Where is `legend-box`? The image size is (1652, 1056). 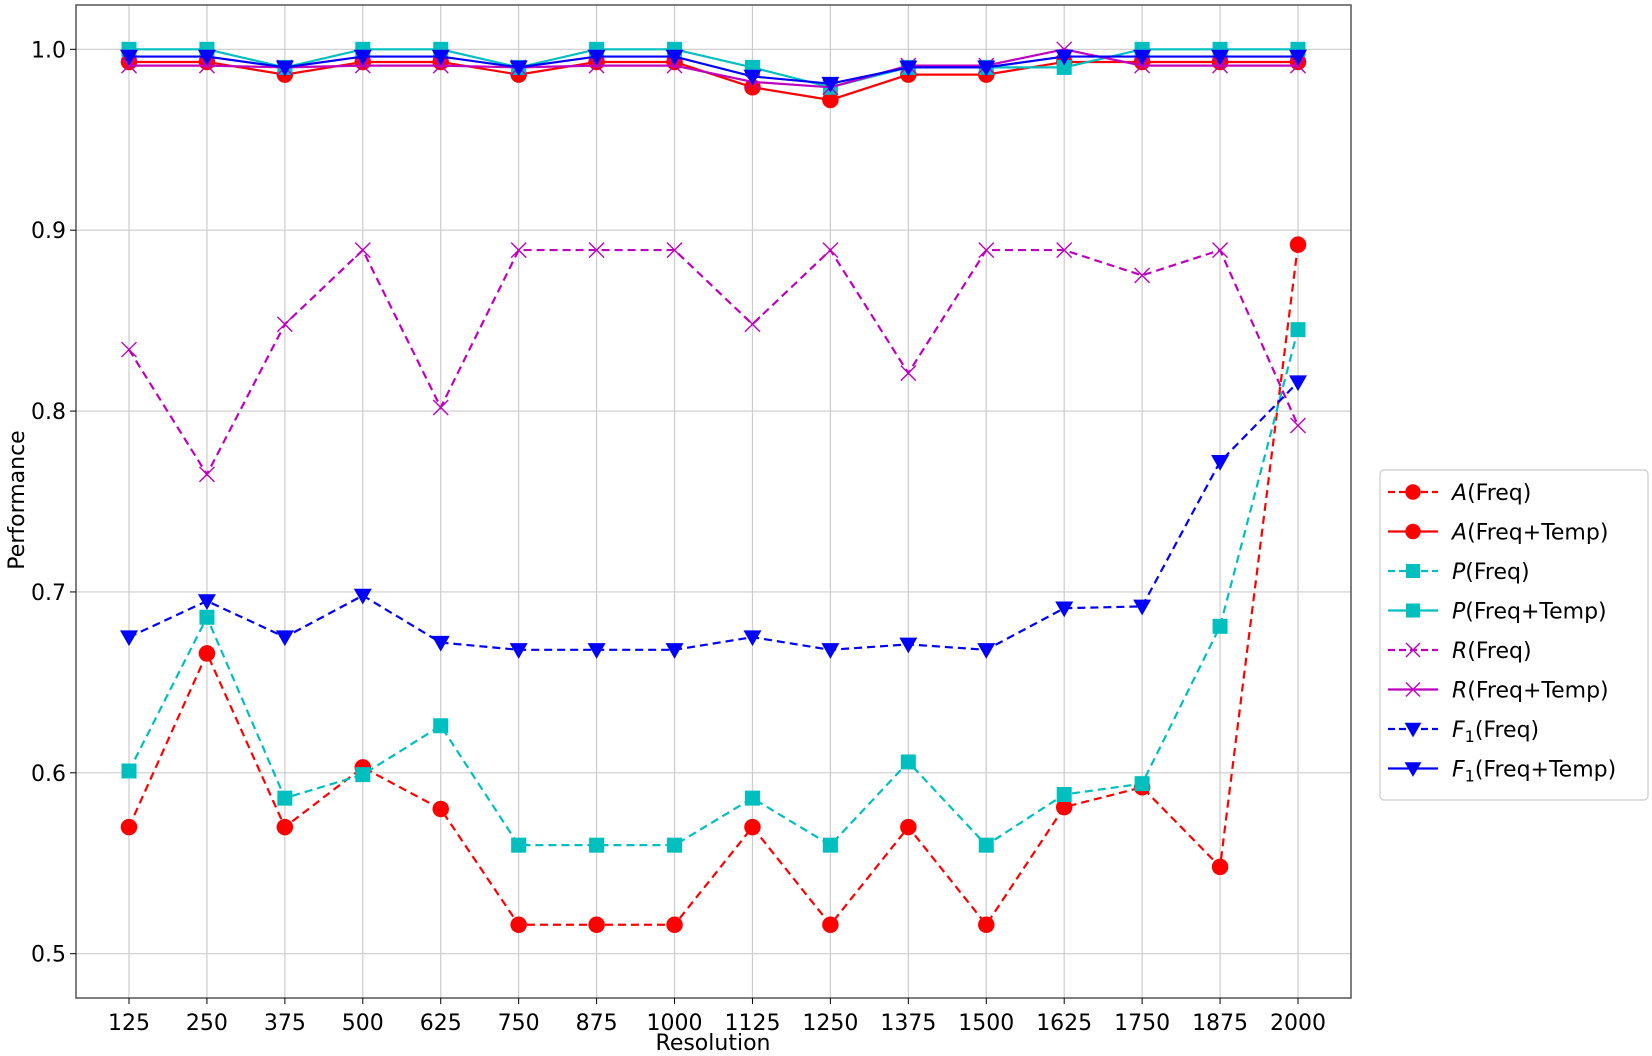
legend-box is located at coordinates (1514, 635).